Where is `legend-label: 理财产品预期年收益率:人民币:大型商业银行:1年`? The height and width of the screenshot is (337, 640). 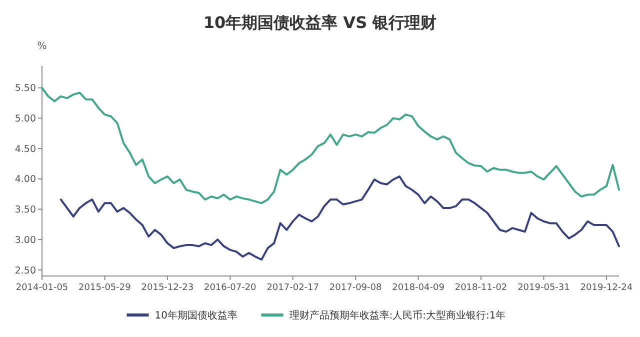
legend-label: 理财产品预期年收益率:人民币:大型商业银行:1年 is located at coordinates (397, 316).